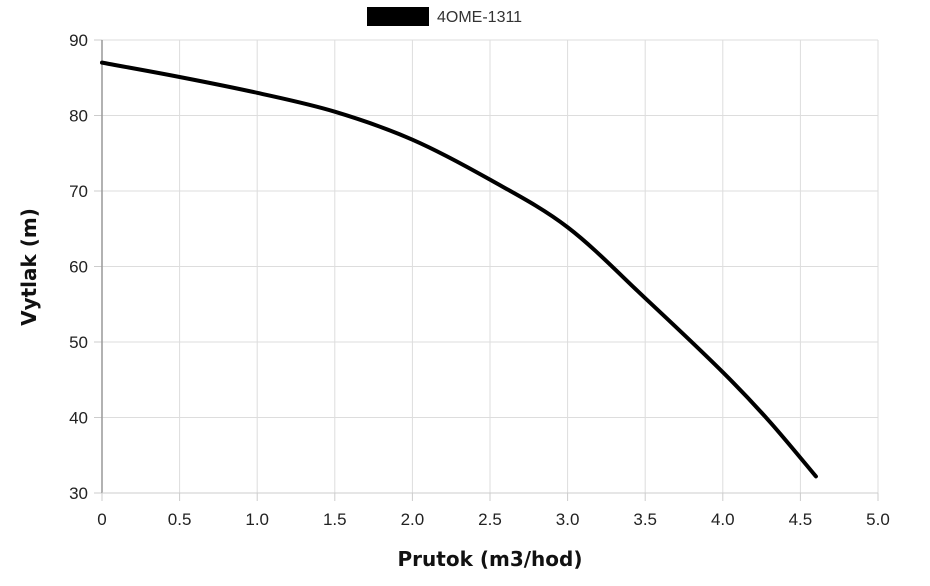  What do you see at coordinates (29, 267) in the screenshot?
I see `y-axis-title: Vytlak (m)` at bounding box center [29, 267].